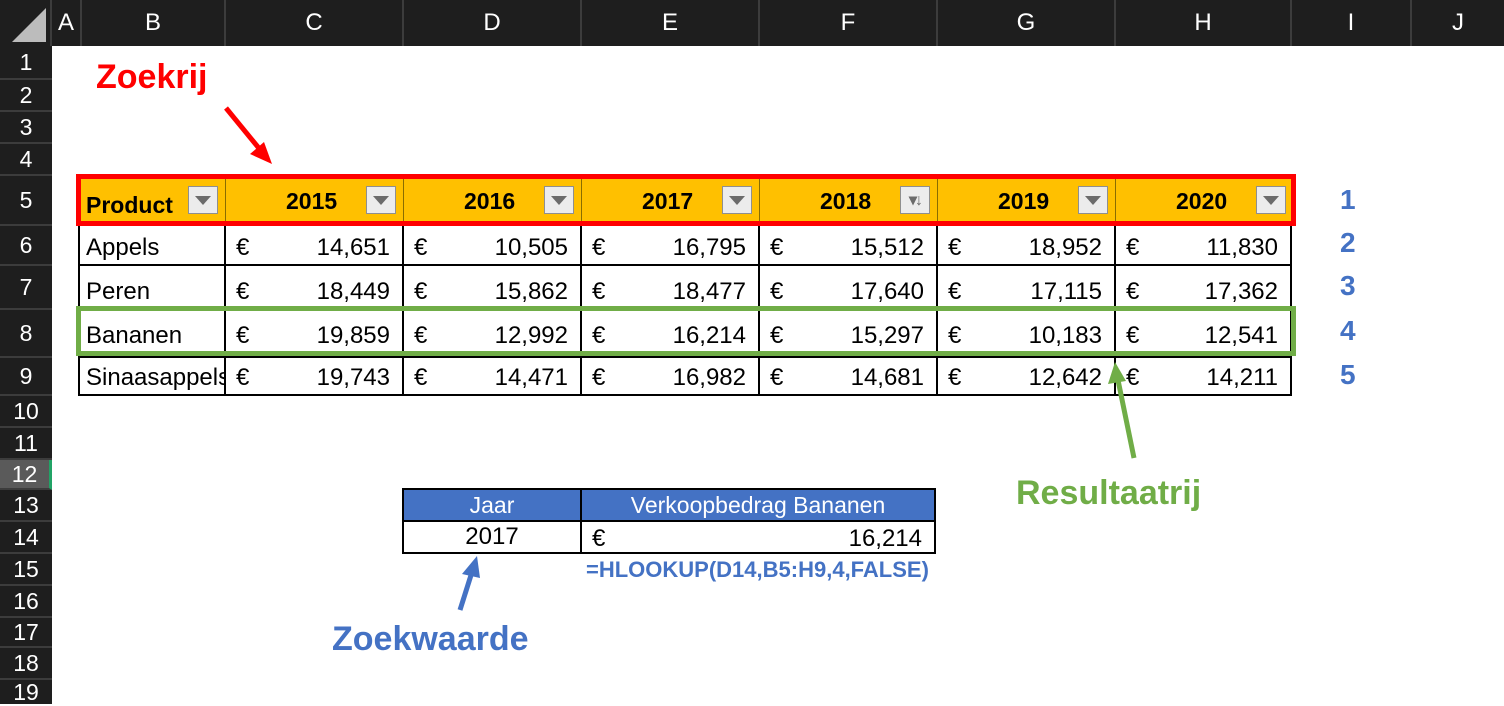  What do you see at coordinates (1093, 200) in the screenshot?
I see `filter-button-2019` at bounding box center [1093, 200].